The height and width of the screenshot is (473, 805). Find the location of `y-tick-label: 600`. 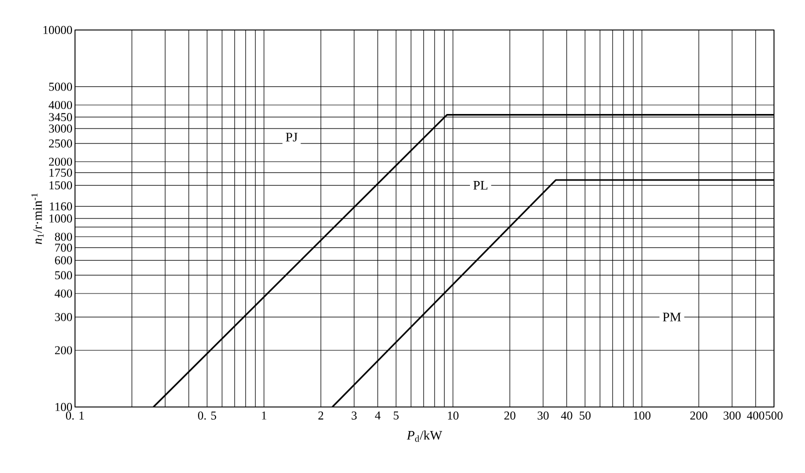

y-tick-label: 600 is located at coordinates (63, 260).